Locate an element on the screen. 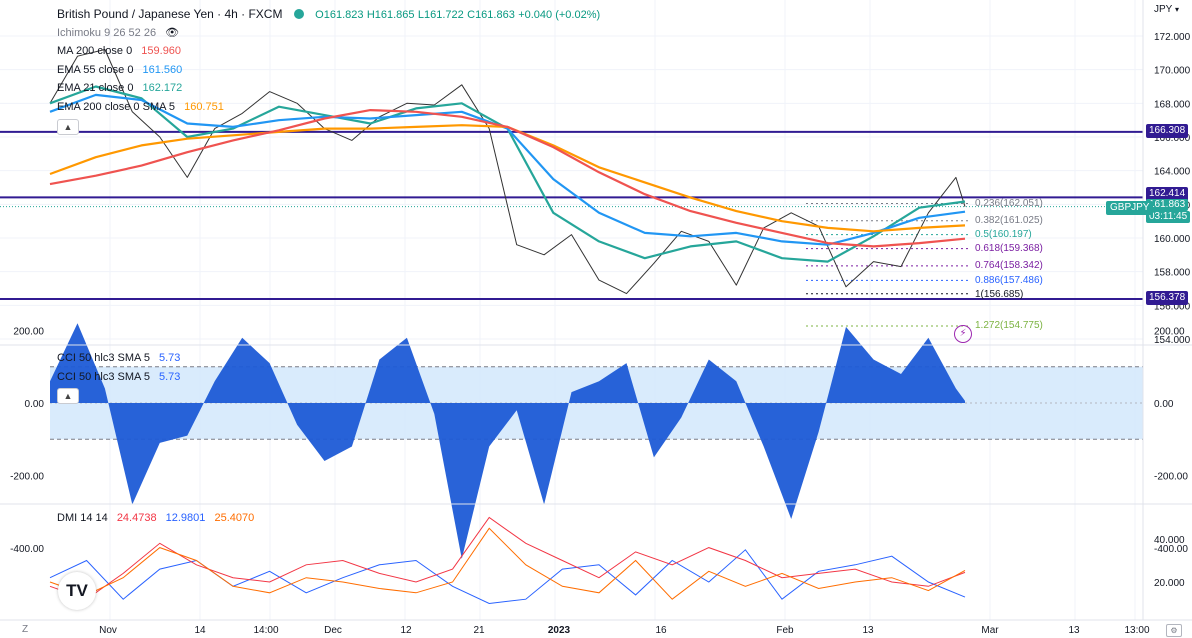 This screenshot has width=1192, height=638. fib-label-1: 1(156.685) is located at coordinates (999, 294).